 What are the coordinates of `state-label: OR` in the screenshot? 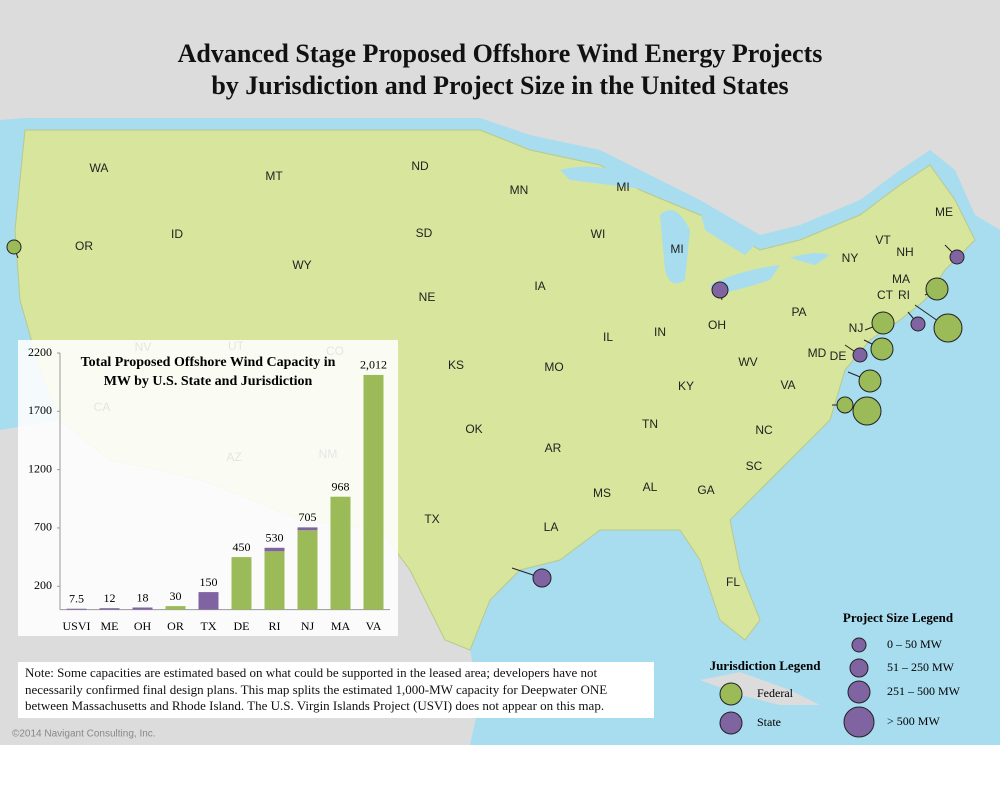 It's located at (84, 246).